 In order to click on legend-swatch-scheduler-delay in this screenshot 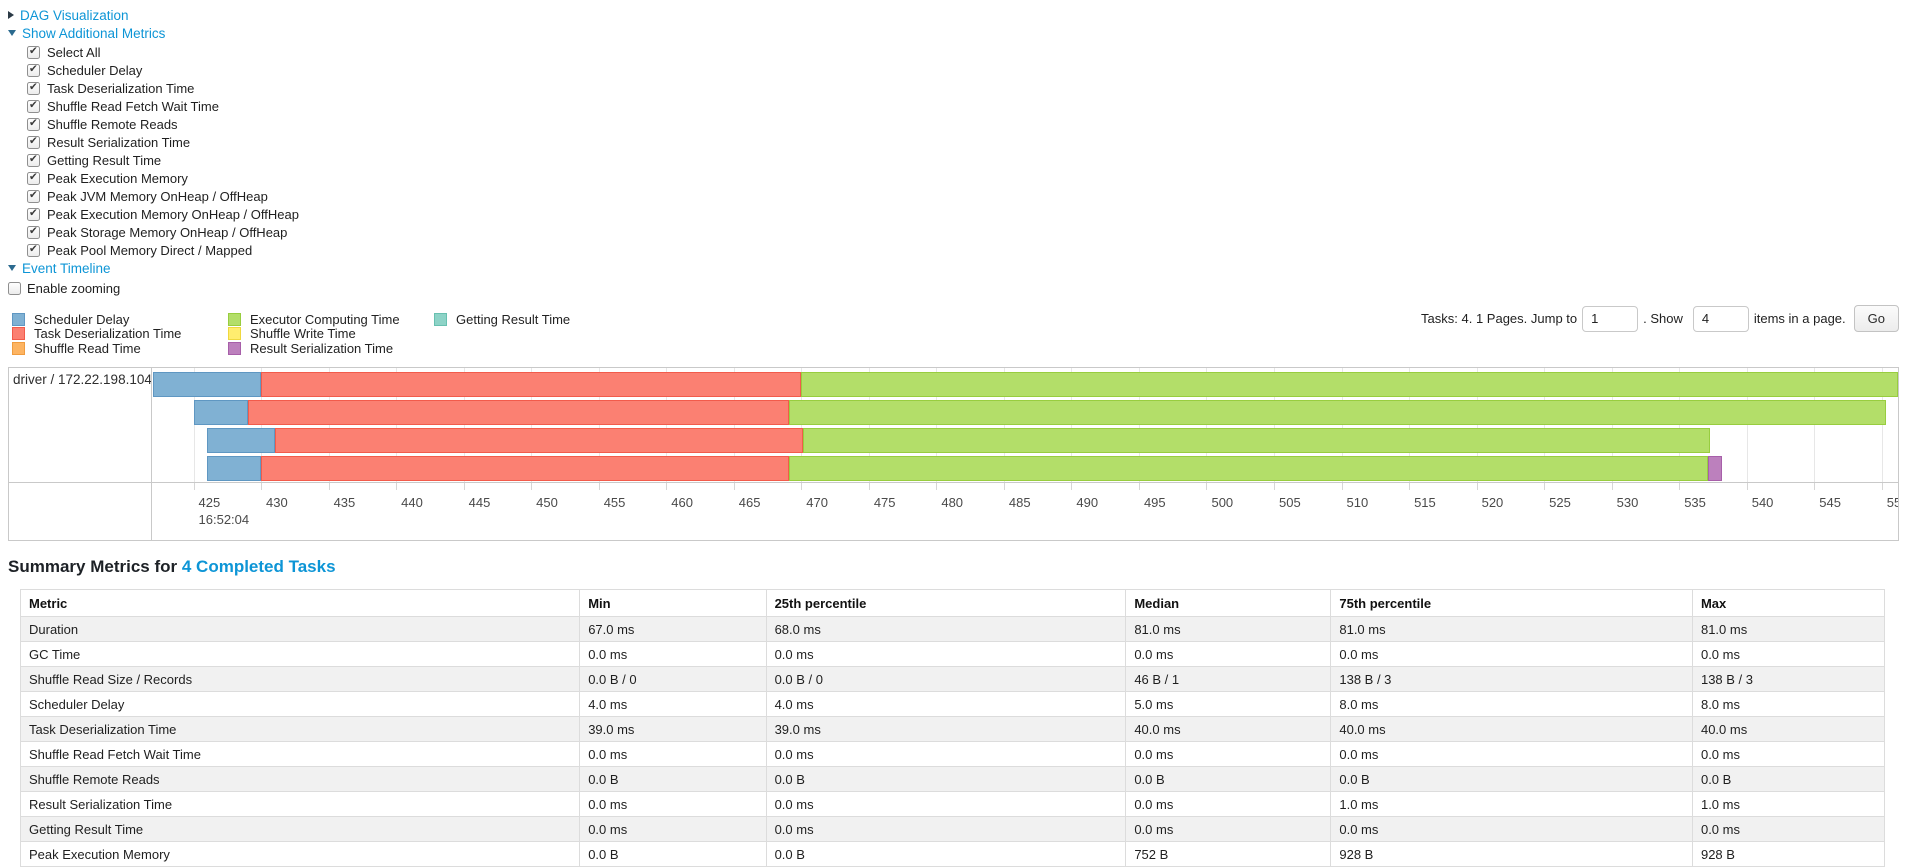, I will do `click(18, 319)`.